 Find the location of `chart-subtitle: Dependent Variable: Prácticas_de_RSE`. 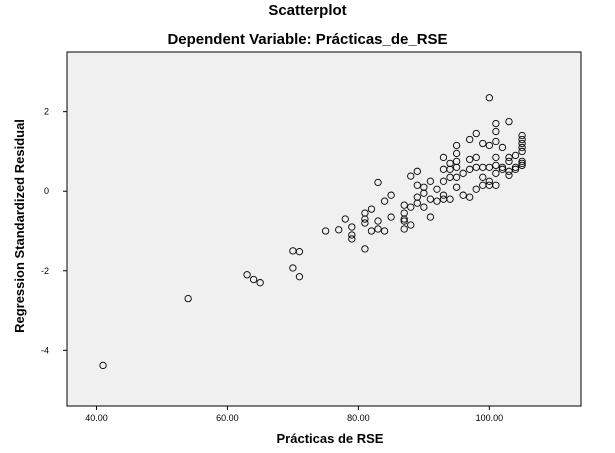

chart-subtitle: Dependent Variable: Prácticas_de_RSE is located at coordinates (307, 39).